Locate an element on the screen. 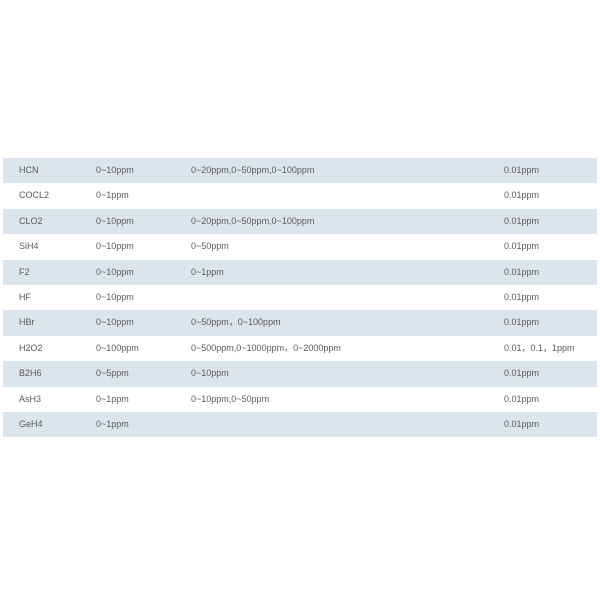  table-row: AsH3 0~1ppm 0~10ppm,0~50ppm 0.01ppm is located at coordinates (300, 399).